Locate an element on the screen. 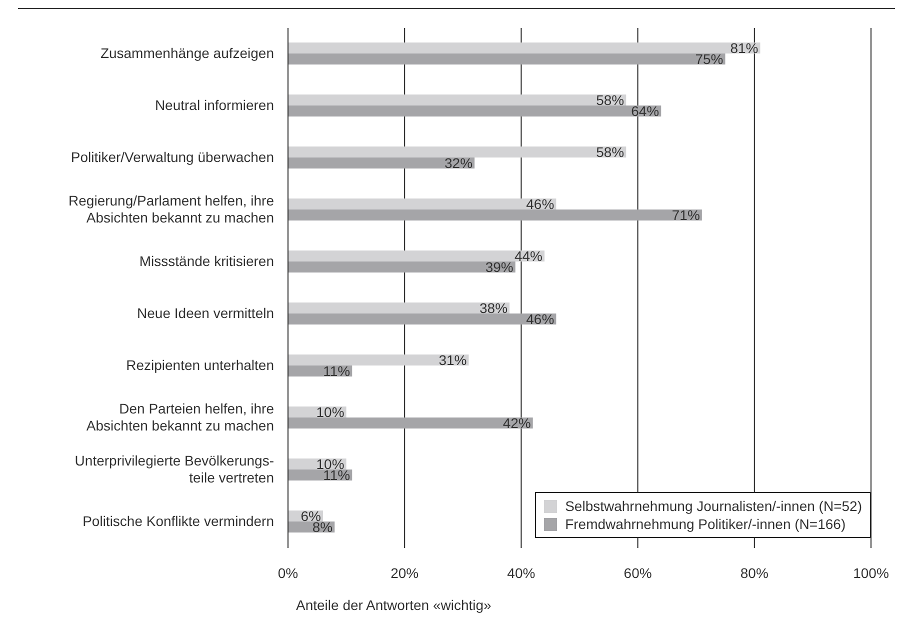 This screenshot has height=629, width=903. x-axis-title: Anteile der Antworten «wichtig» is located at coordinates (394, 605).